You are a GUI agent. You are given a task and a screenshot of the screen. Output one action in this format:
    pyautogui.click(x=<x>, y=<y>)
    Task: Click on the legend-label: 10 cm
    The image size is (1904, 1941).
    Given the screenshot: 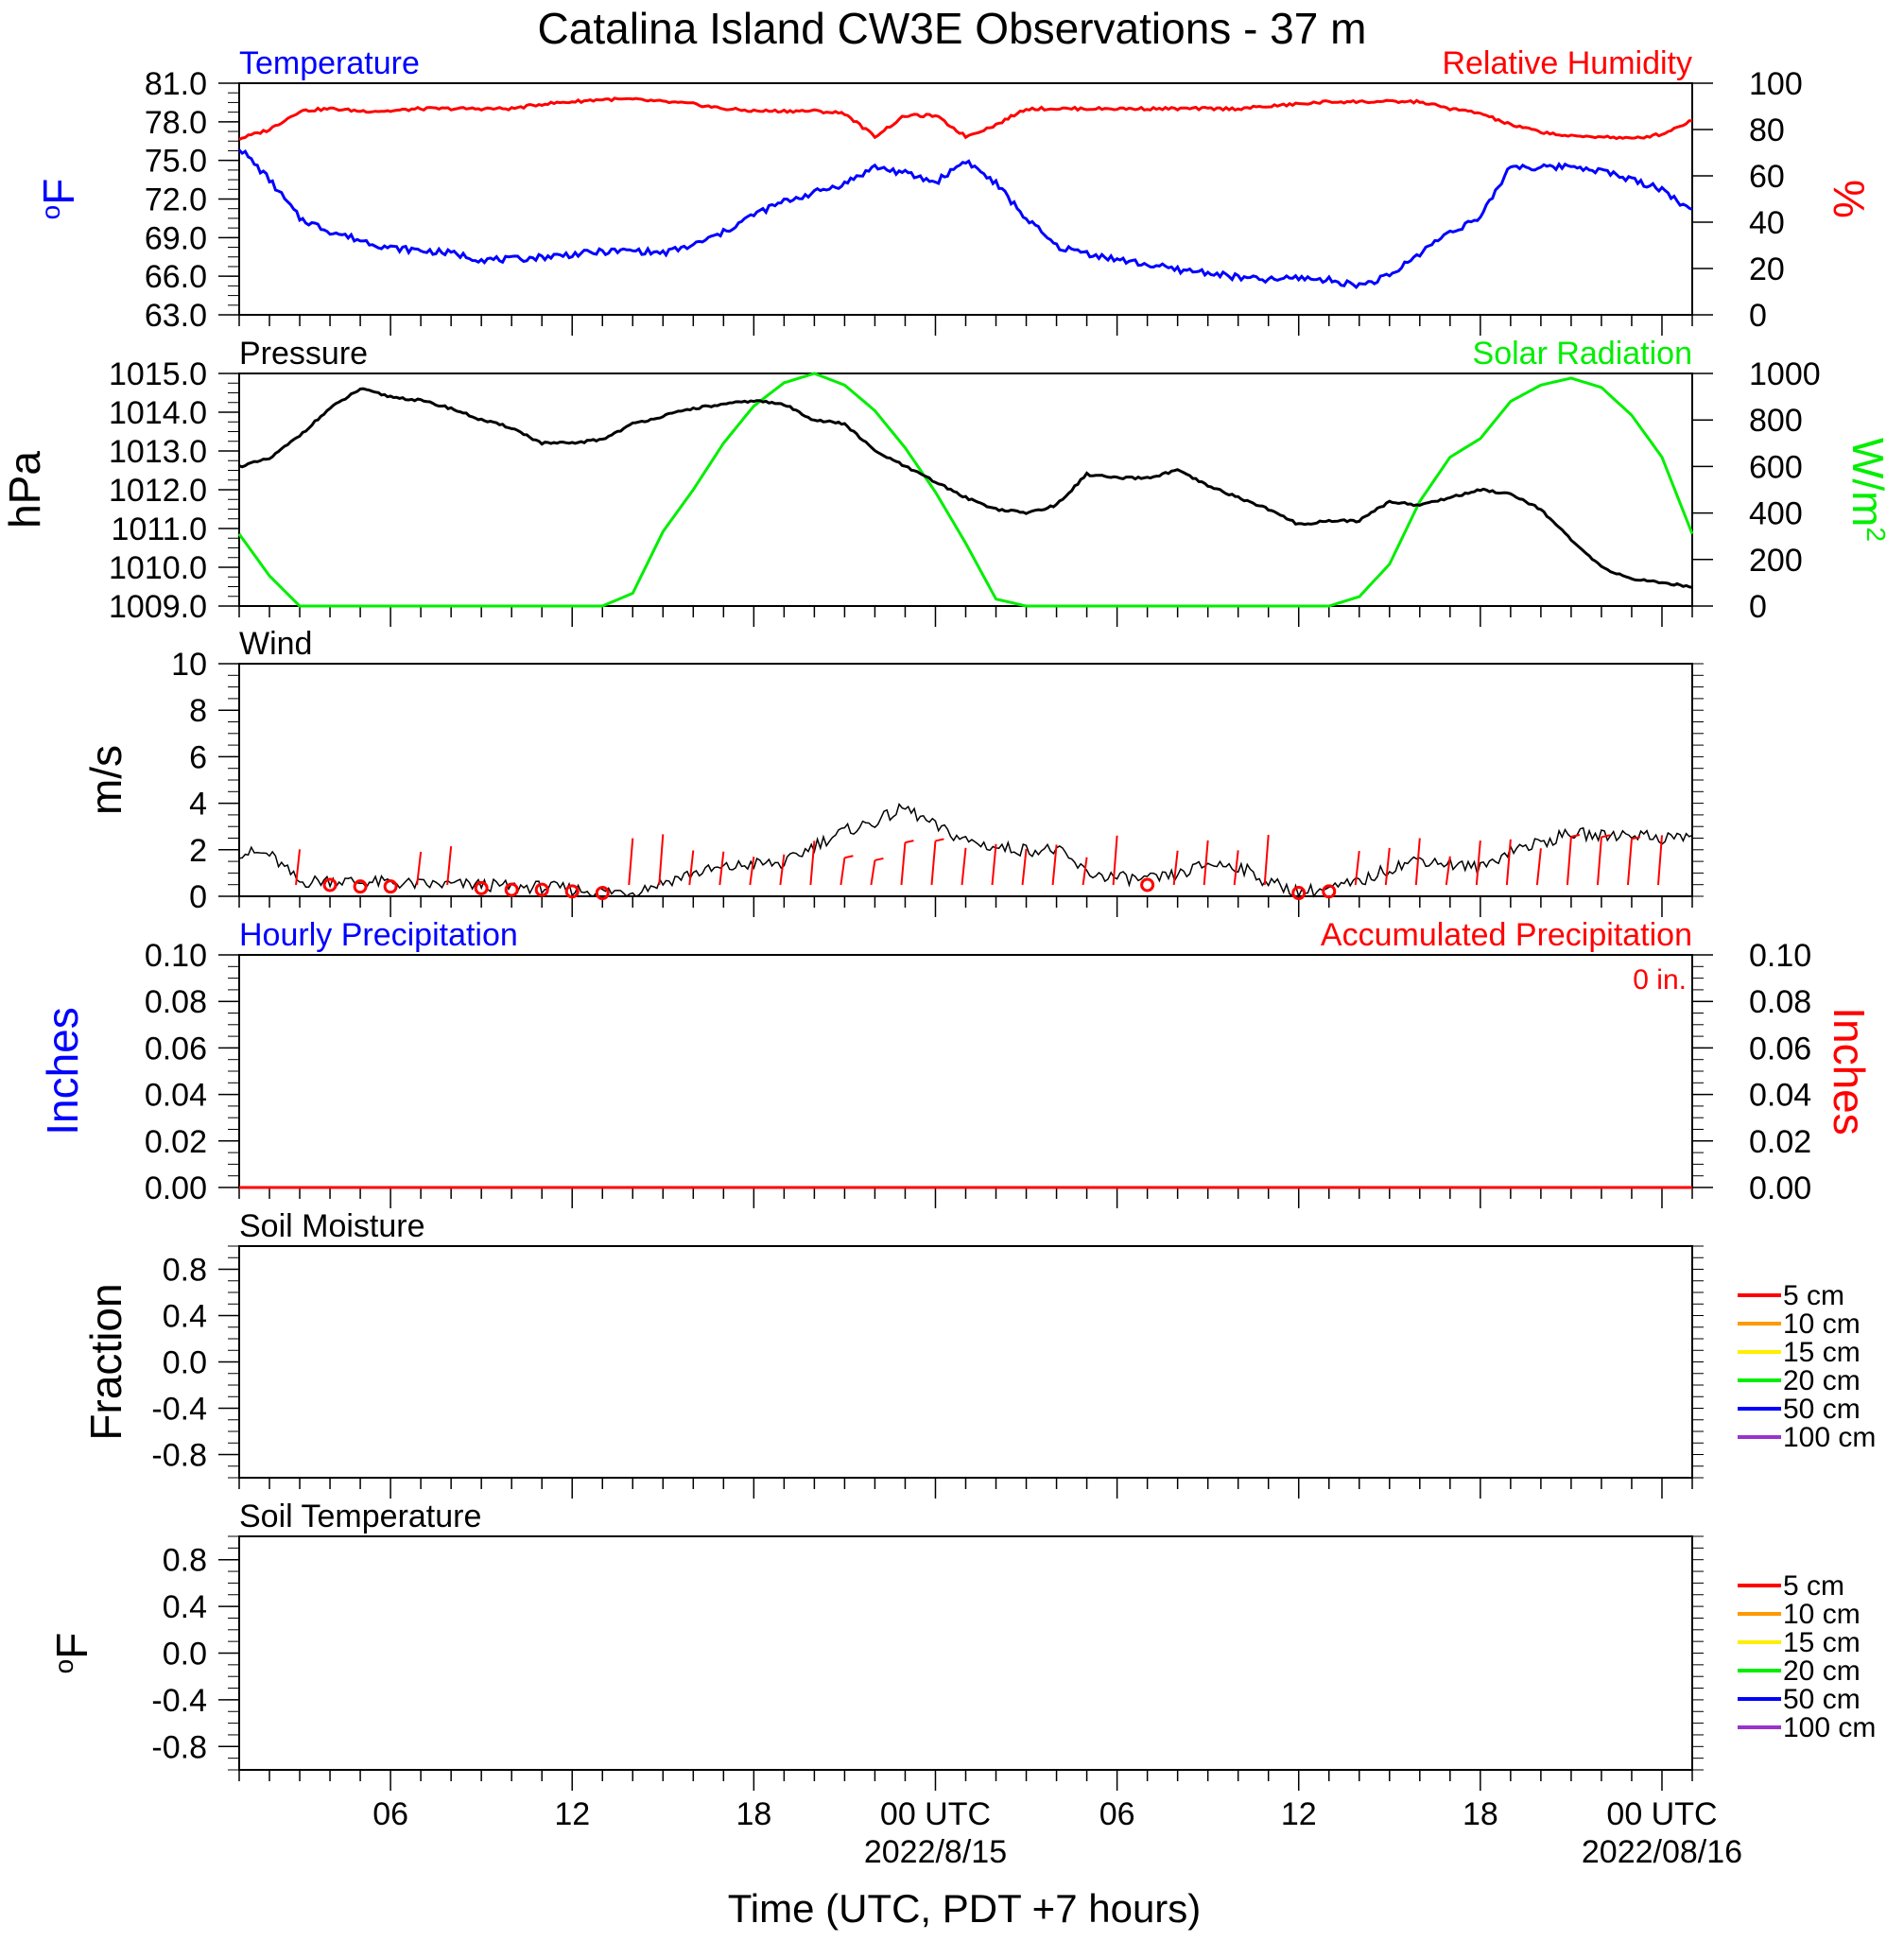 What is the action you would take?
    pyautogui.click(x=1822, y=1324)
    